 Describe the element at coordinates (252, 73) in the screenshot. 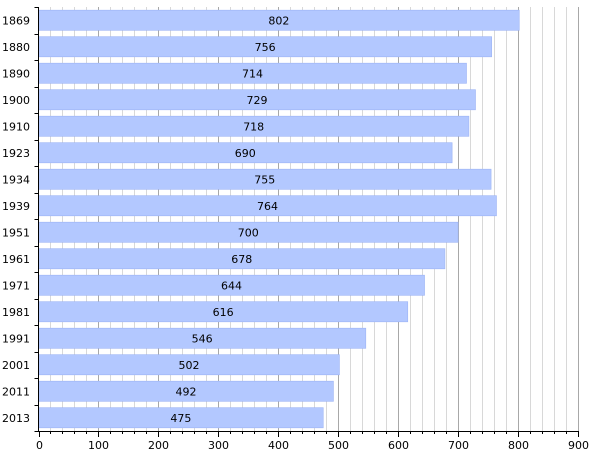

I see `bar-value-label: 714` at that location.